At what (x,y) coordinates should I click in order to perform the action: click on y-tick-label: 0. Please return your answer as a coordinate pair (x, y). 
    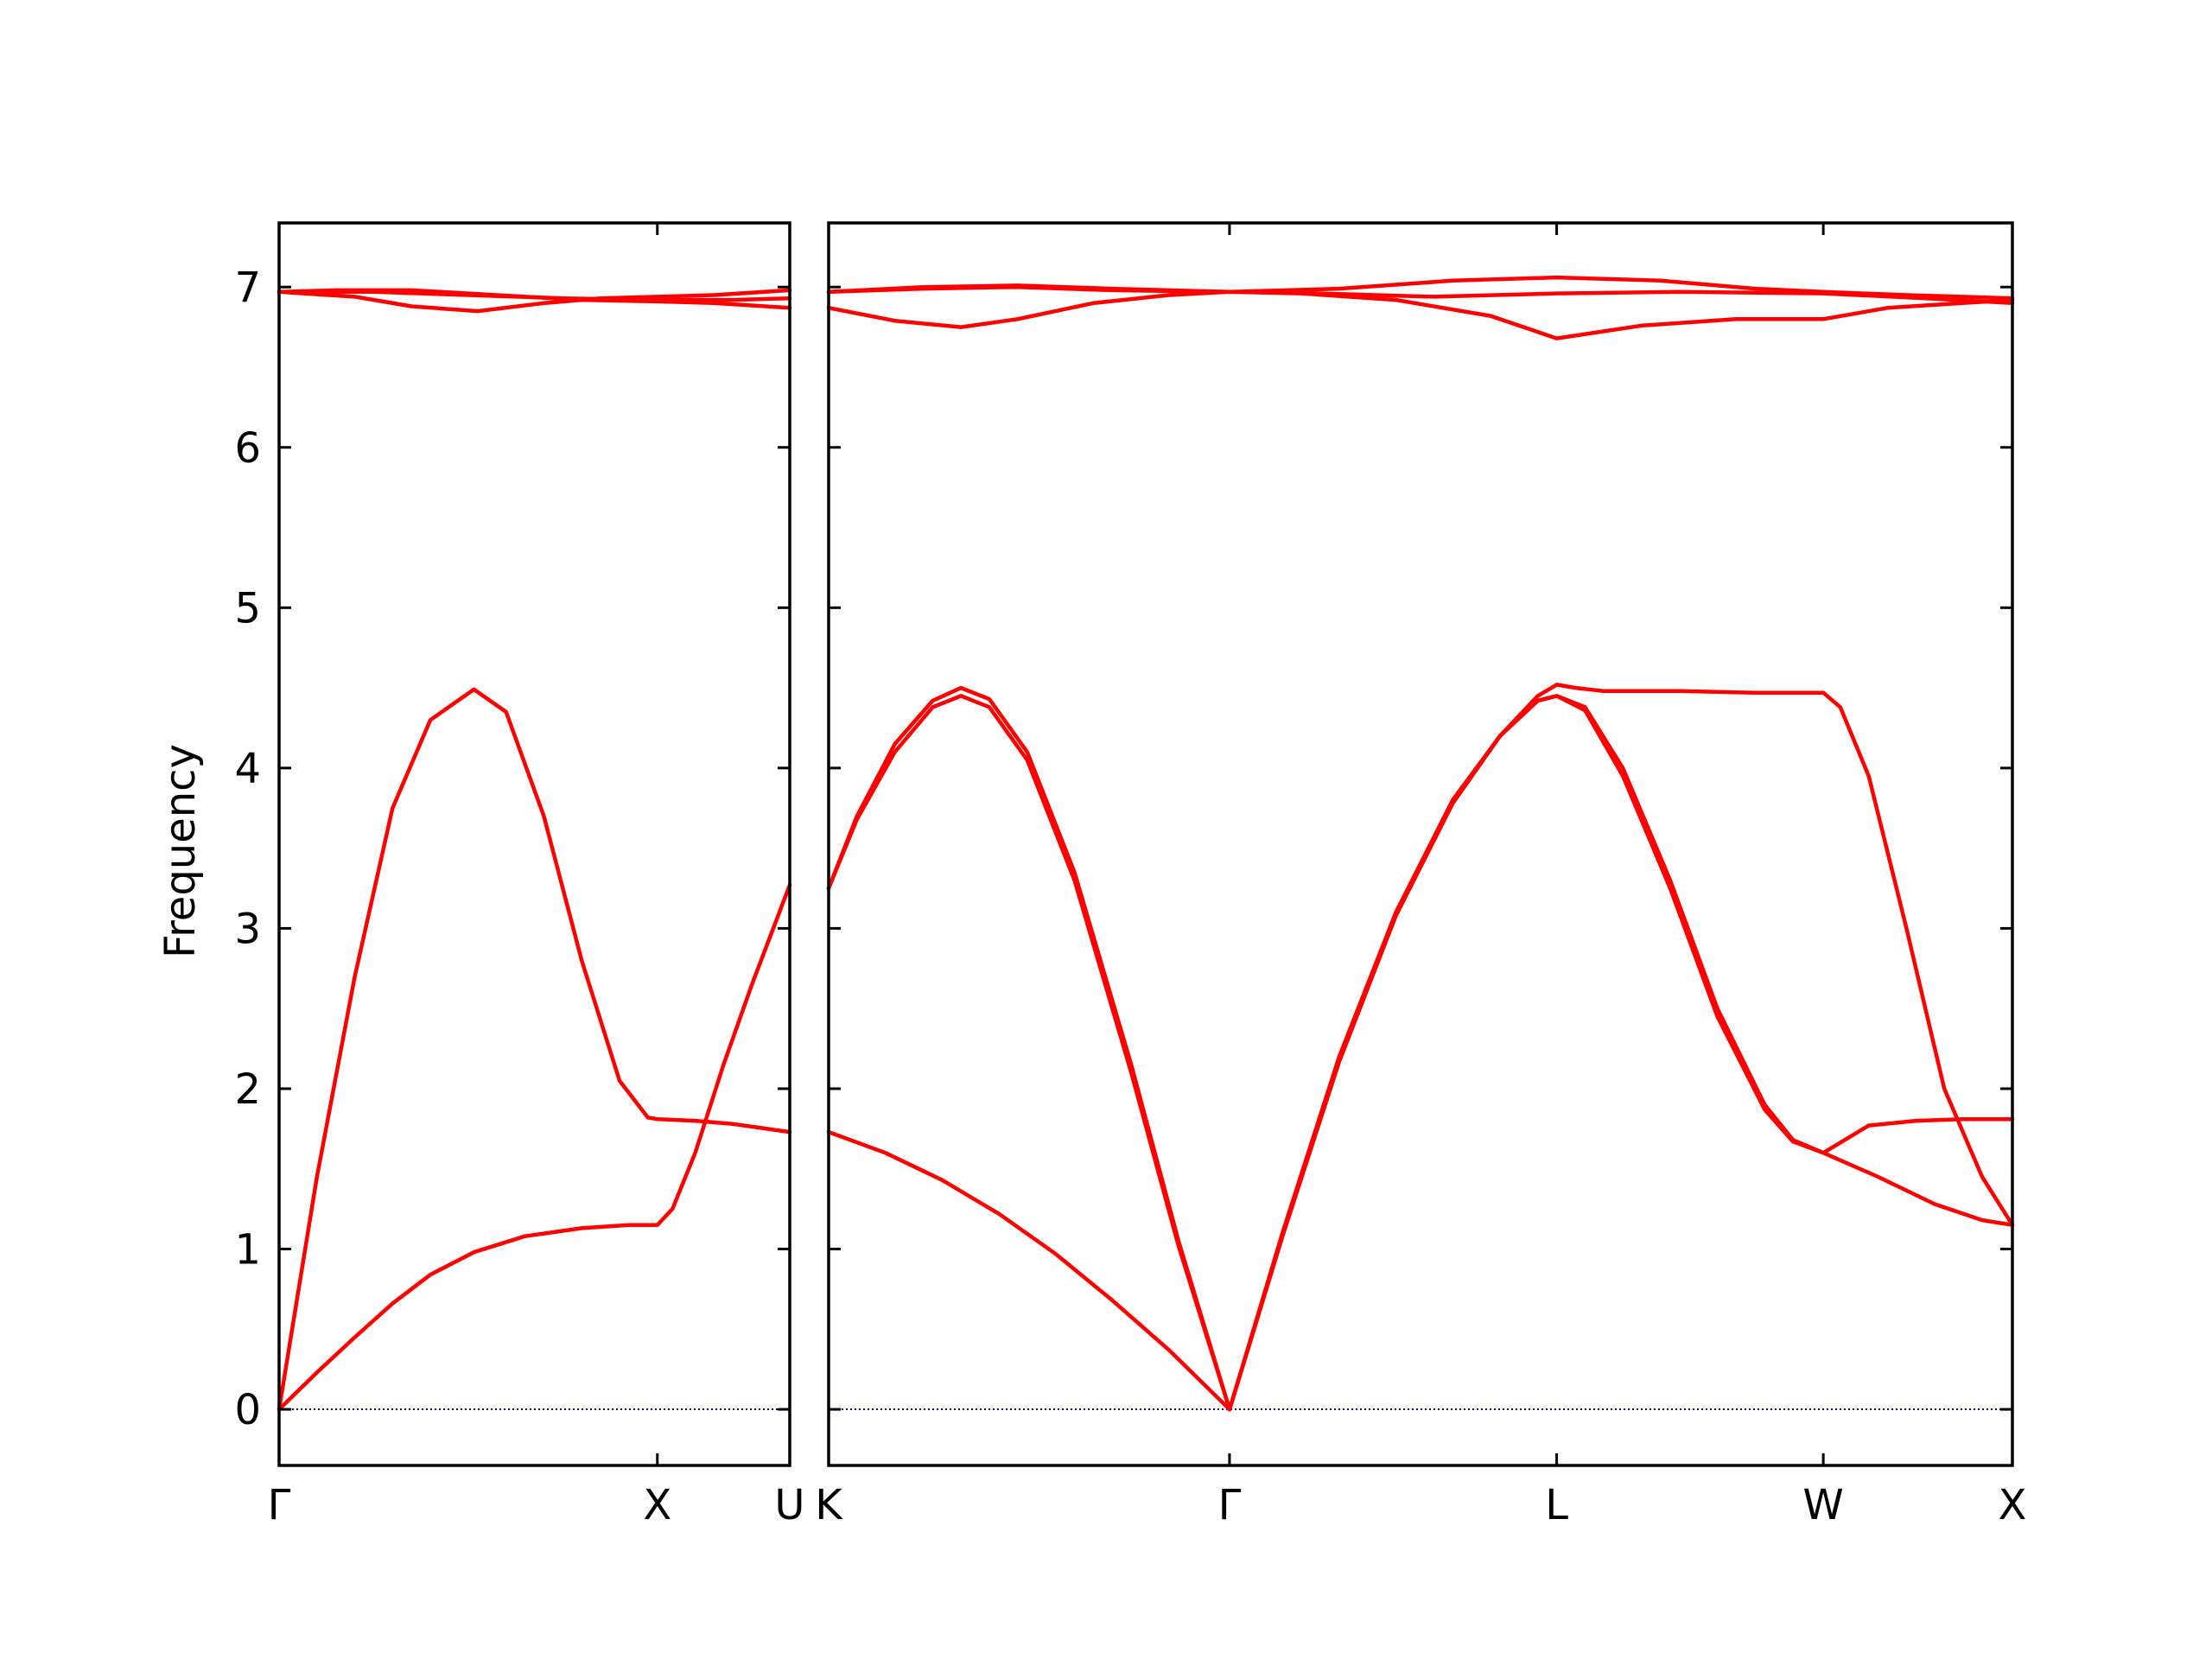
    Looking at the image, I should click on (247, 1410).